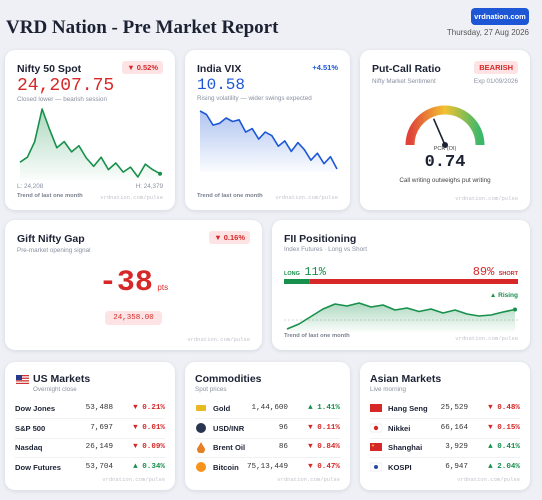  What do you see at coordinates (406, 379) in the screenshot?
I see `card-title: Asian Markets` at bounding box center [406, 379].